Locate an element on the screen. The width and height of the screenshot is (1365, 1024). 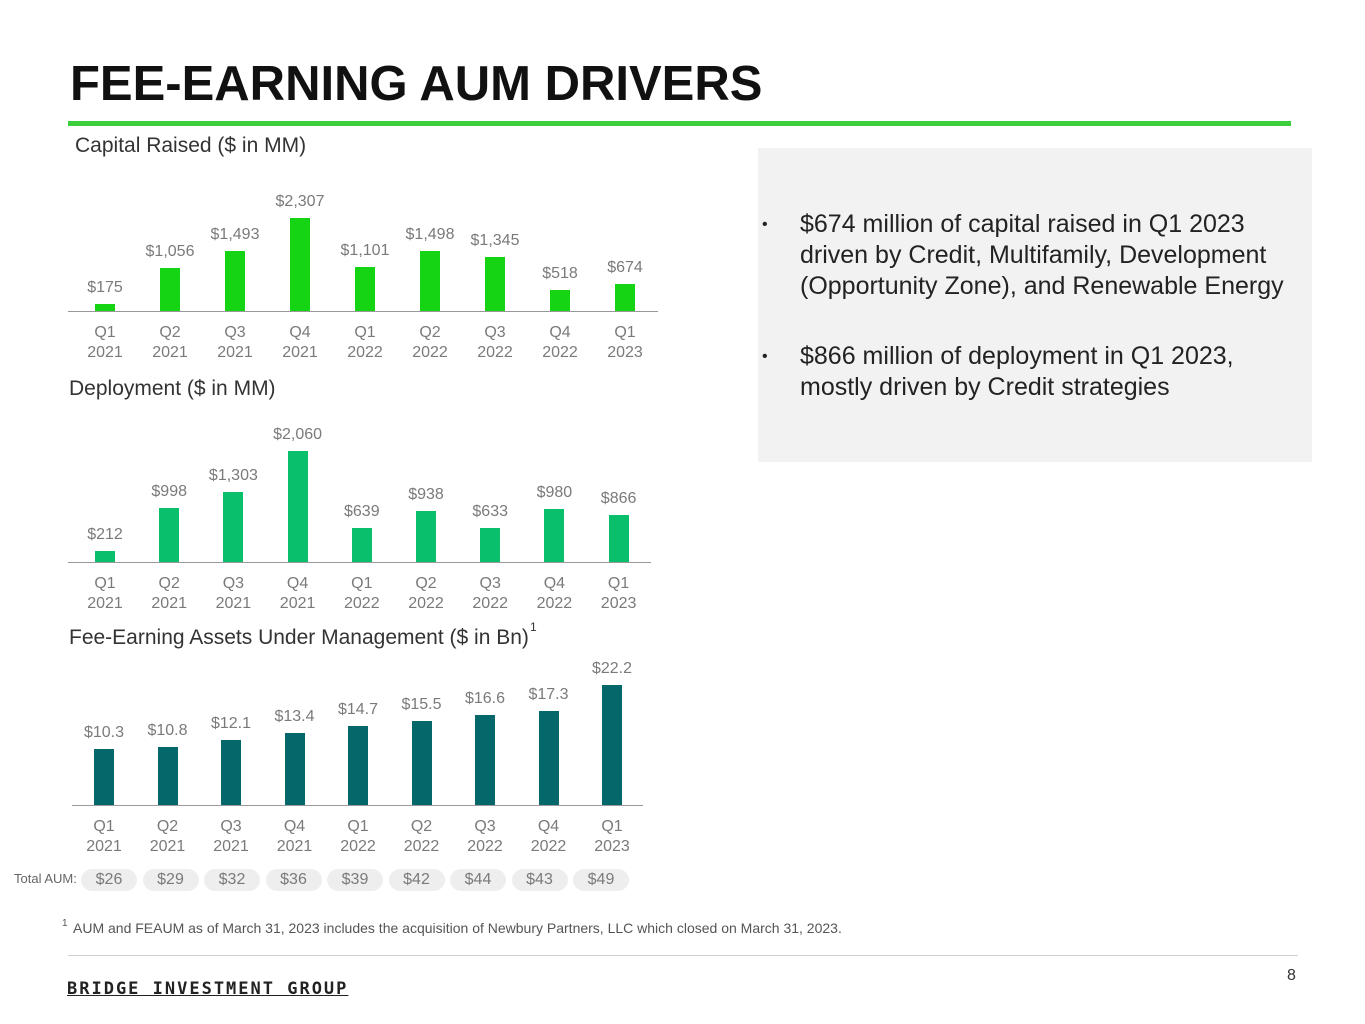
title-note: 1 is located at coordinates (533, 627).